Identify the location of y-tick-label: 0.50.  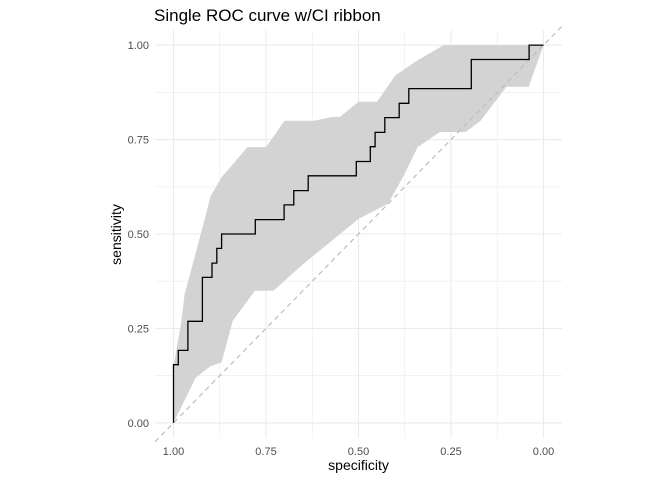
(138, 235).